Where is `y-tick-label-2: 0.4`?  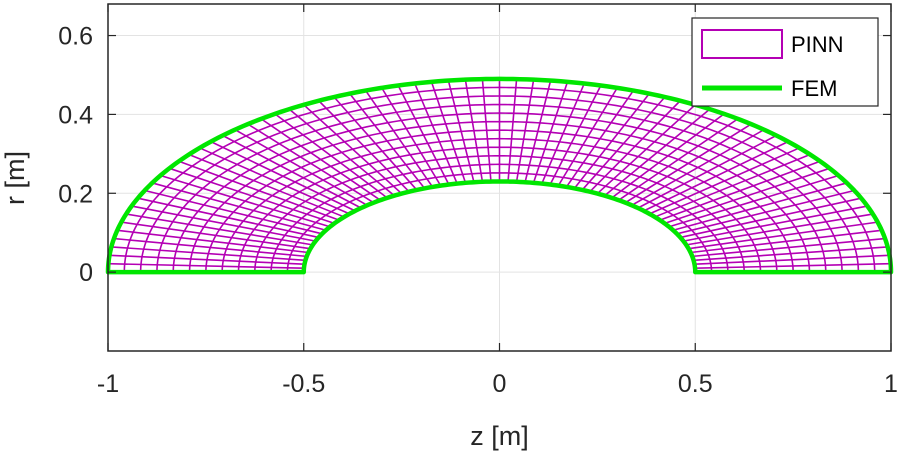
y-tick-label-2: 0.4 is located at coordinates (75, 115).